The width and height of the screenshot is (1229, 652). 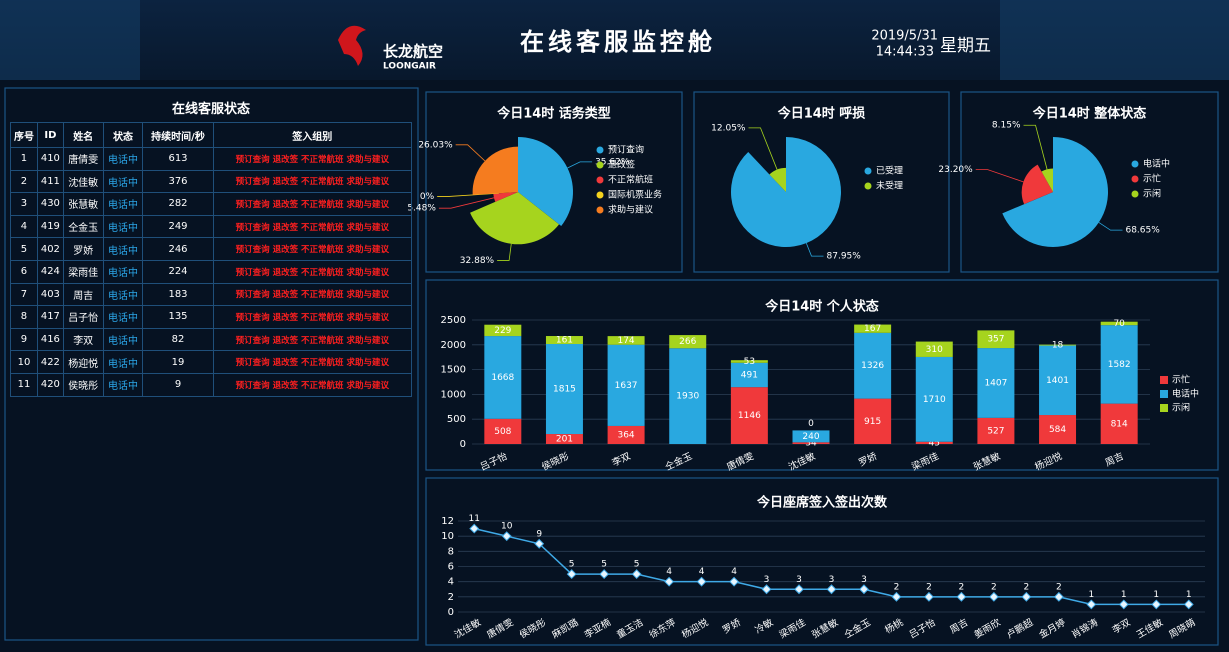 What do you see at coordinates (24, 135) in the screenshot?
I see `column-header: 序号` at bounding box center [24, 135].